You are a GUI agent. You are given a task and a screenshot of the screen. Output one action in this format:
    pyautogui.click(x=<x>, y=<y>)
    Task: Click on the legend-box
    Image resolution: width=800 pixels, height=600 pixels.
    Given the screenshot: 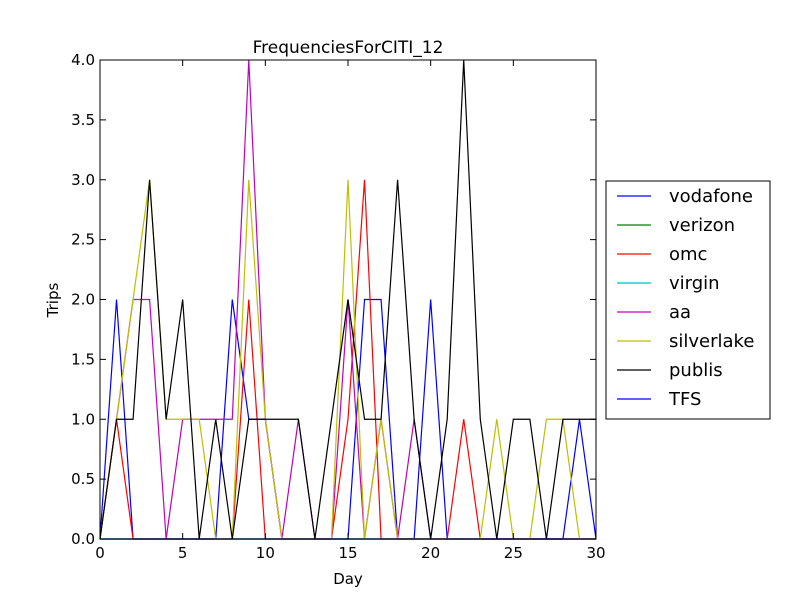 What is the action you would take?
    pyautogui.click(x=688, y=300)
    